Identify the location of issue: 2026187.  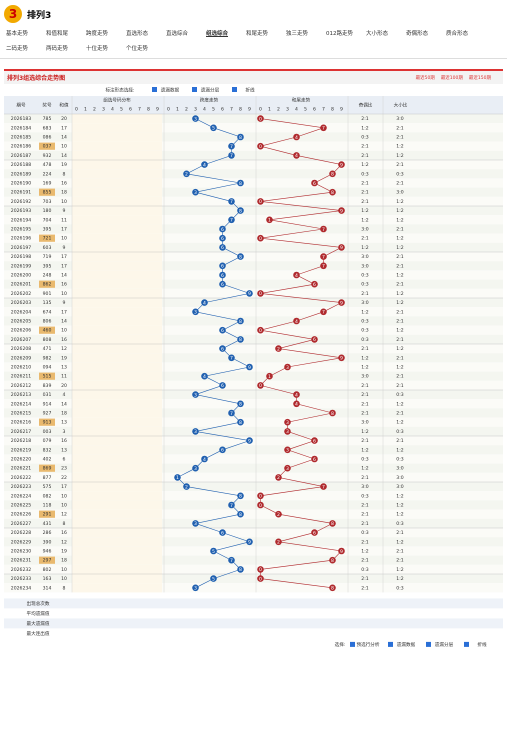
(21, 156).